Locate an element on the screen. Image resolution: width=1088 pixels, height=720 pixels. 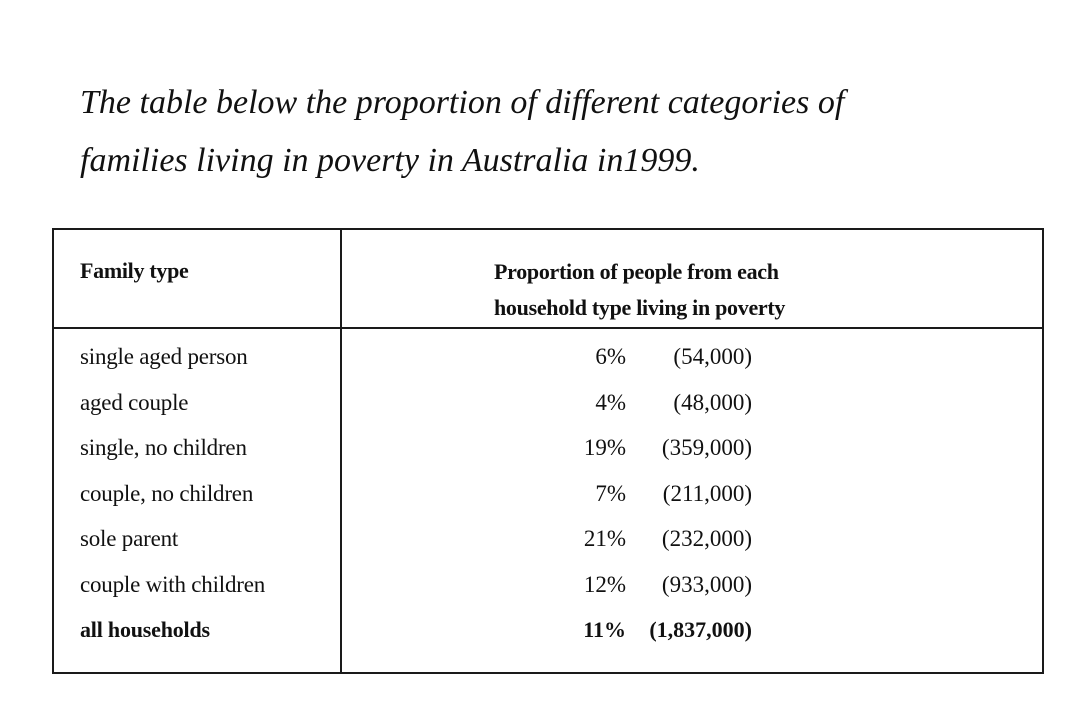
percent-cell: 12% is located at coordinates (604, 584).